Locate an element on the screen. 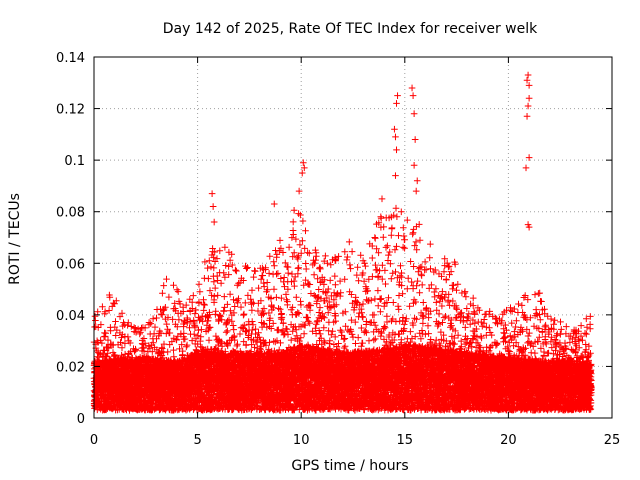 This screenshot has height=480, width=640. y-tick-label: 0.14 is located at coordinates (70, 58).